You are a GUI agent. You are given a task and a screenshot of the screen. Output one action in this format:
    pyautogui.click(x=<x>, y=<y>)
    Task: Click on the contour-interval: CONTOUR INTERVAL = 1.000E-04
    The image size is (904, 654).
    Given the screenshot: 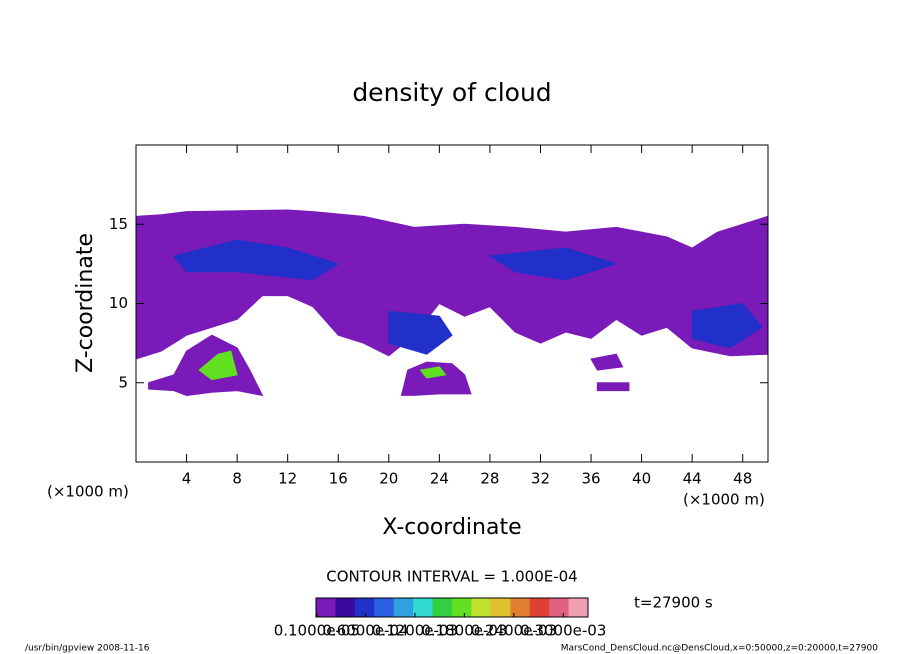 What is the action you would take?
    pyautogui.click(x=451, y=577)
    